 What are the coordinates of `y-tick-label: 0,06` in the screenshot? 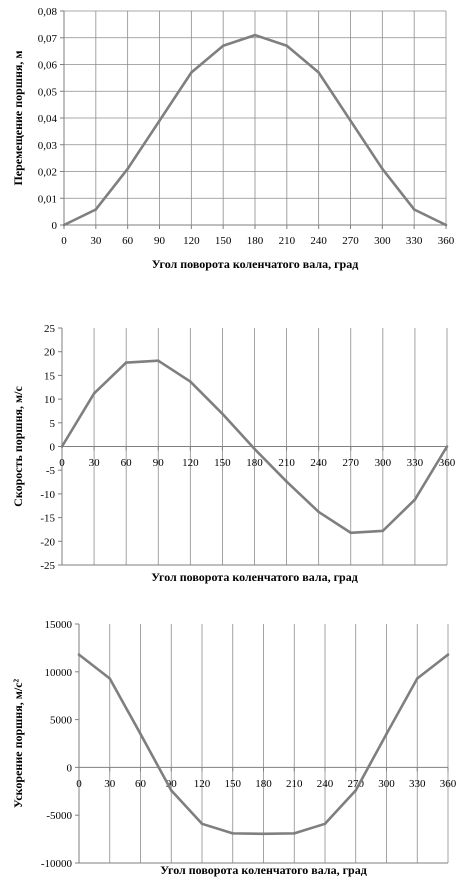 It's located at (48, 66).